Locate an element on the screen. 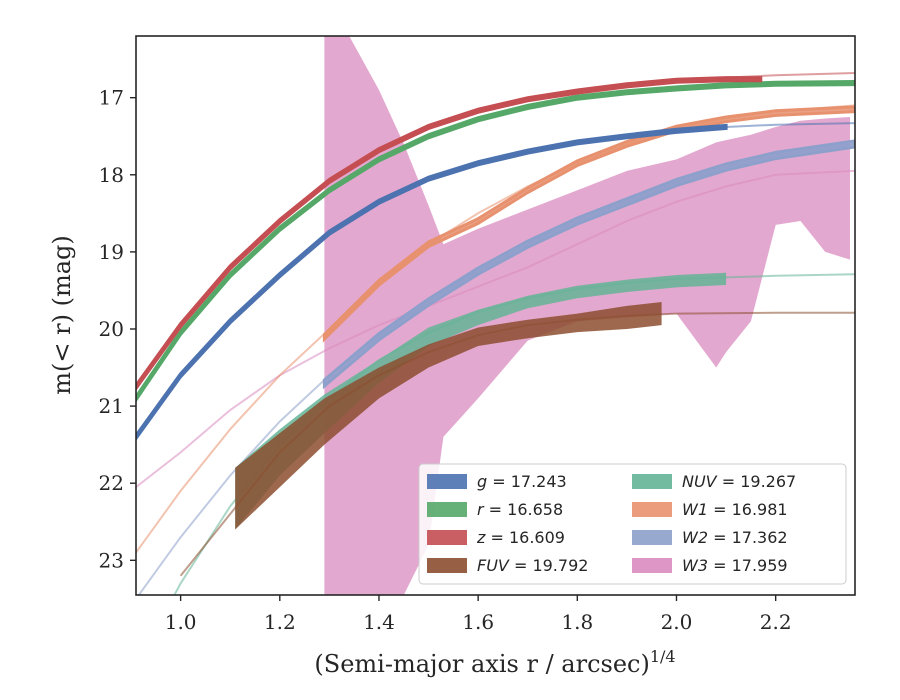  legend-band-name: W2 is located at coordinates (695, 537).